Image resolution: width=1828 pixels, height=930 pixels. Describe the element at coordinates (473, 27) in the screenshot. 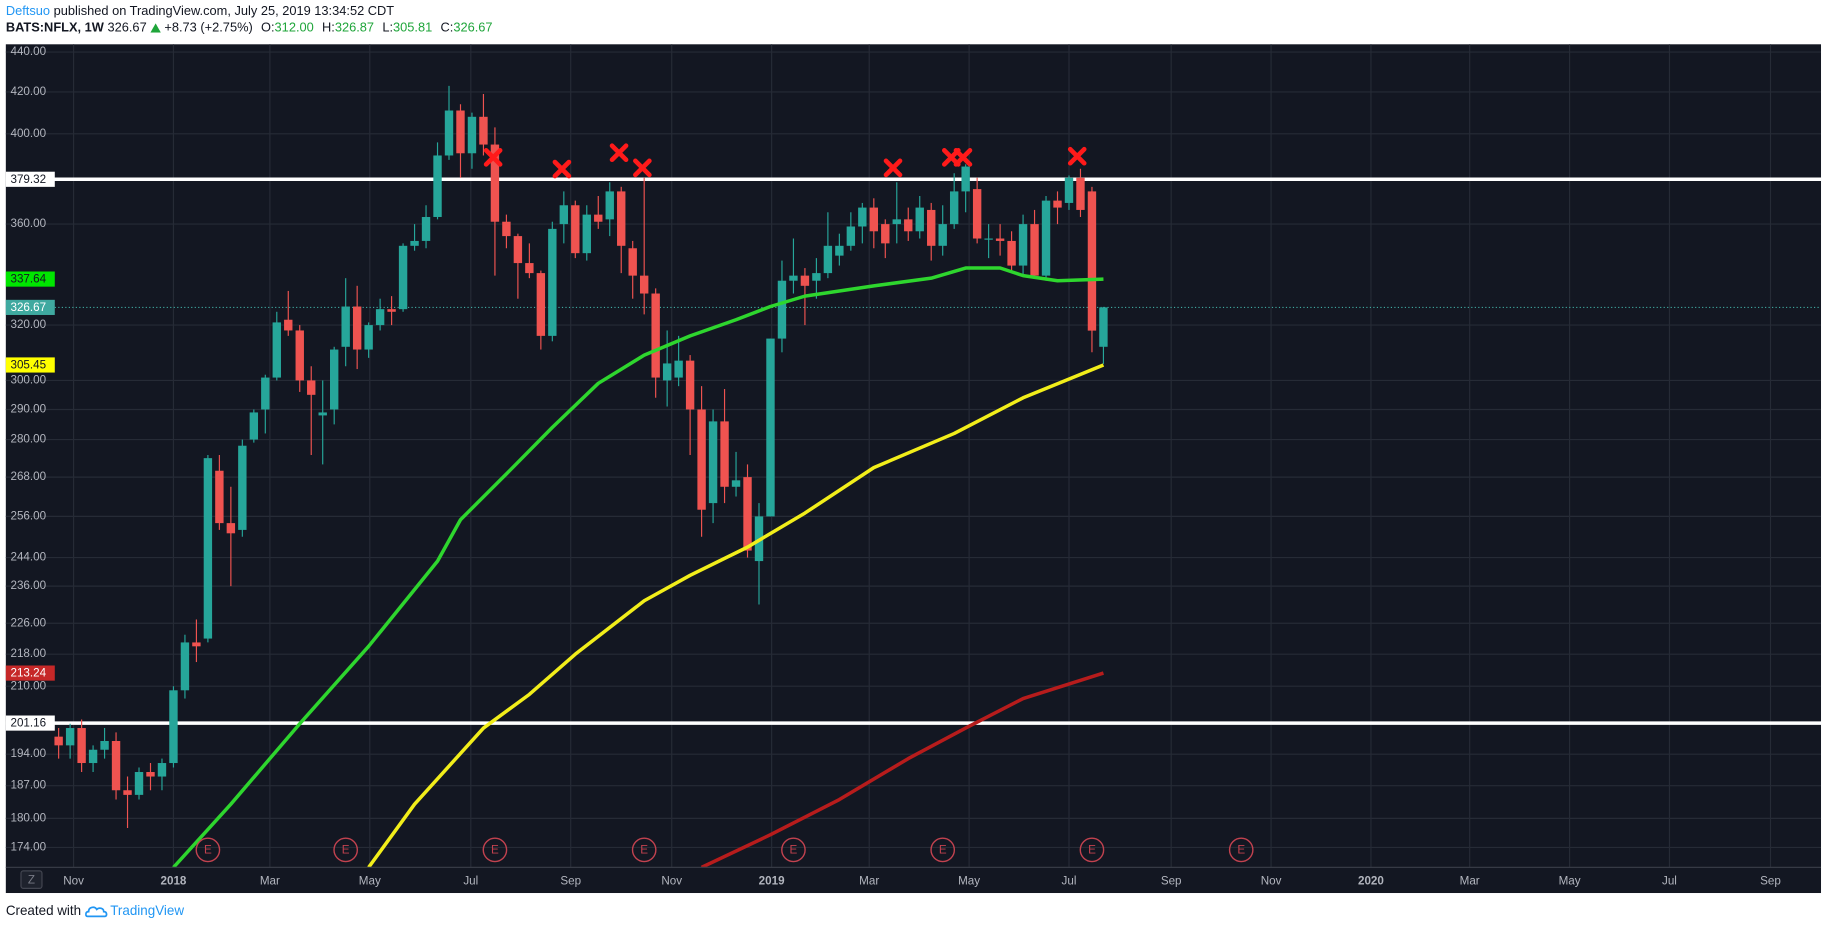

I see `ohlc-value: 326.67` at that location.